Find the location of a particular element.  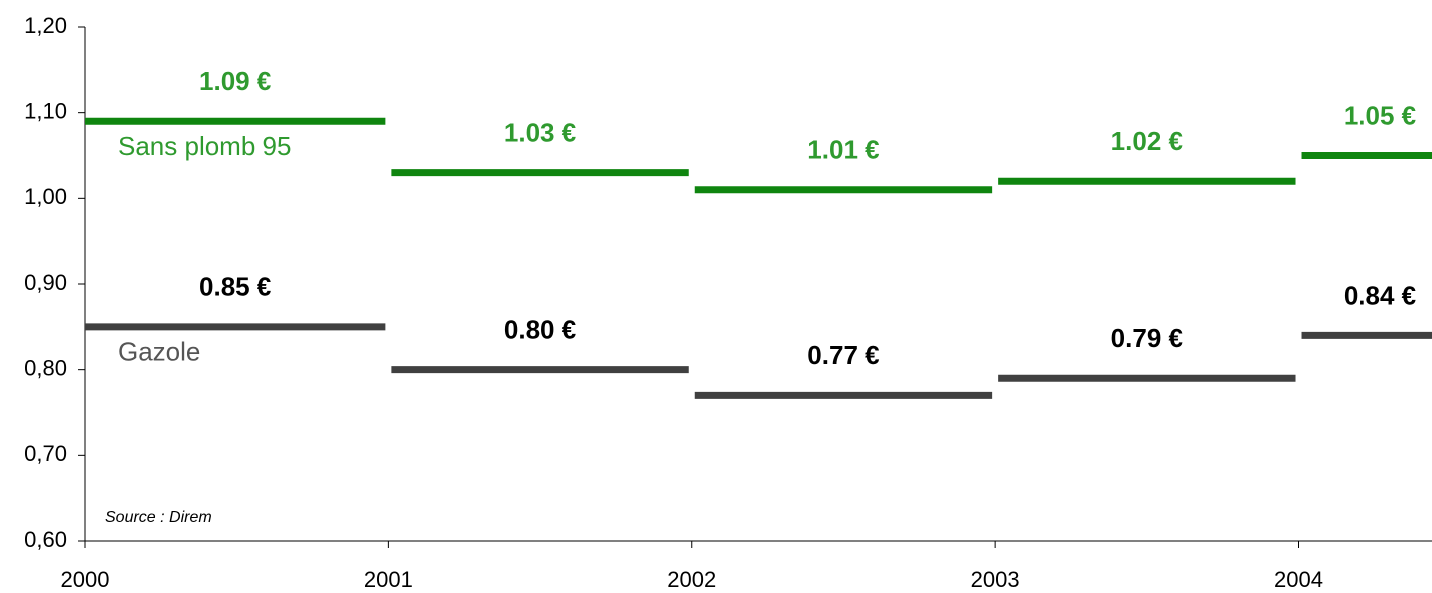

value-label: 0.77 € is located at coordinates (843, 355).